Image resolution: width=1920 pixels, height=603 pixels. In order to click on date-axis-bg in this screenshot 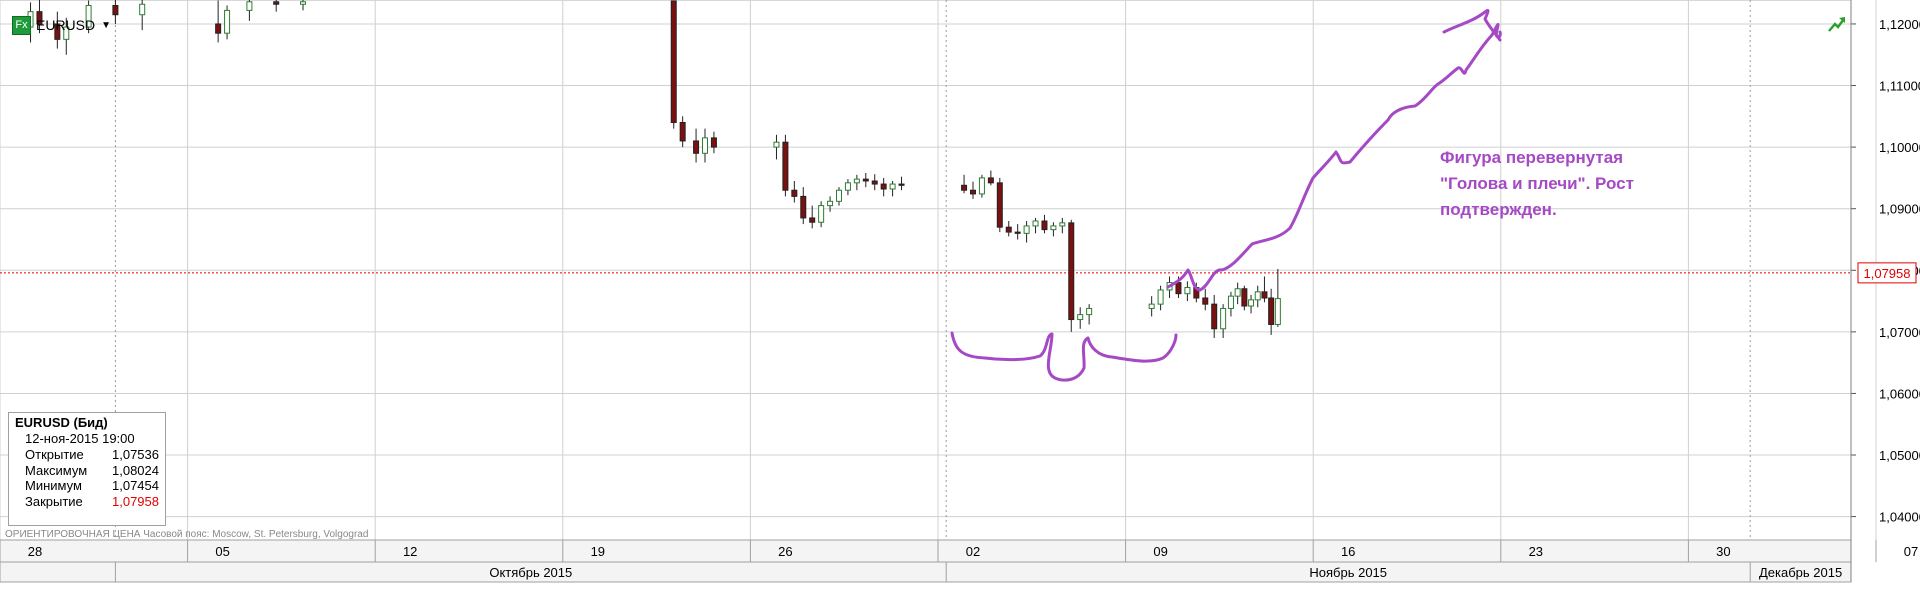, I will do `click(926, 561)`.